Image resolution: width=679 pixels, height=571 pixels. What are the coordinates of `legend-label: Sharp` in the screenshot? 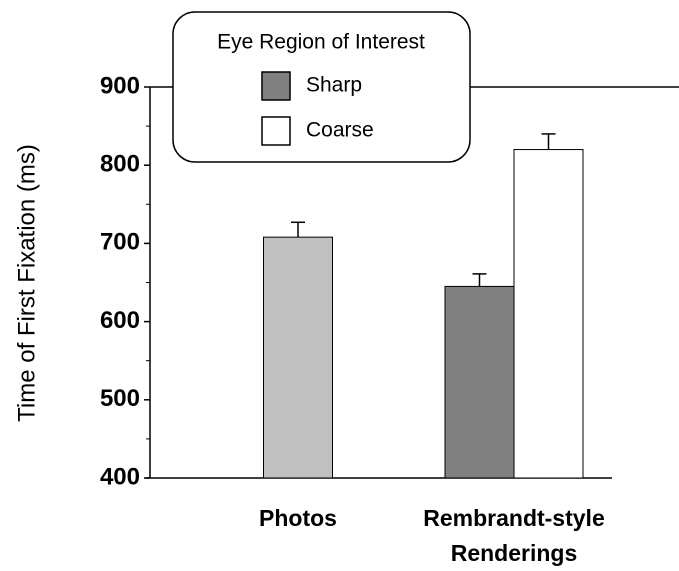 It's located at (334, 85).